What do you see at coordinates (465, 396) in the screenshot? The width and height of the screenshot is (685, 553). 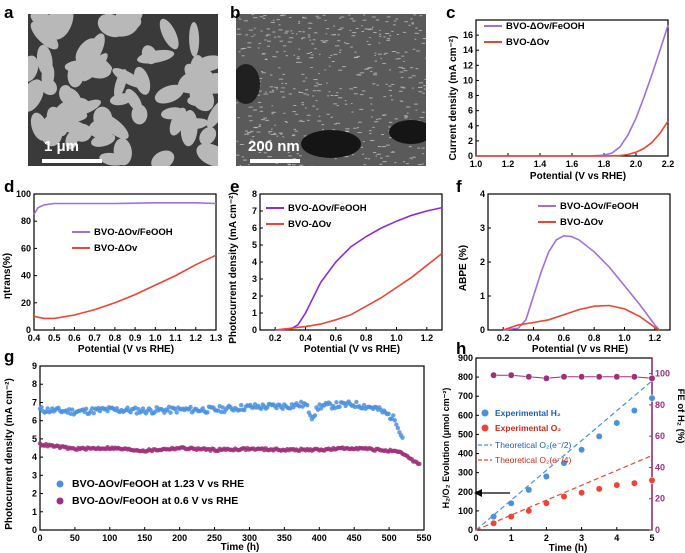 I see `ytick-label-h: 700` at bounding box center [465, 396].